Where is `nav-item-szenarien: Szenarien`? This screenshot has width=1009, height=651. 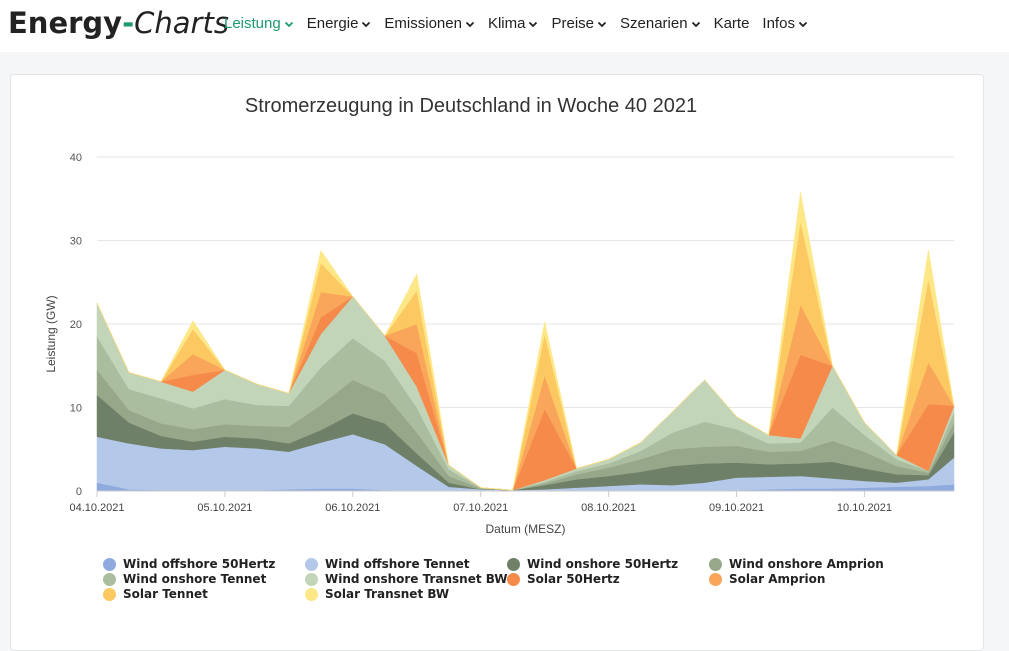 nav-item-szenarien: Szenarien is located at coordinates (660, 23).